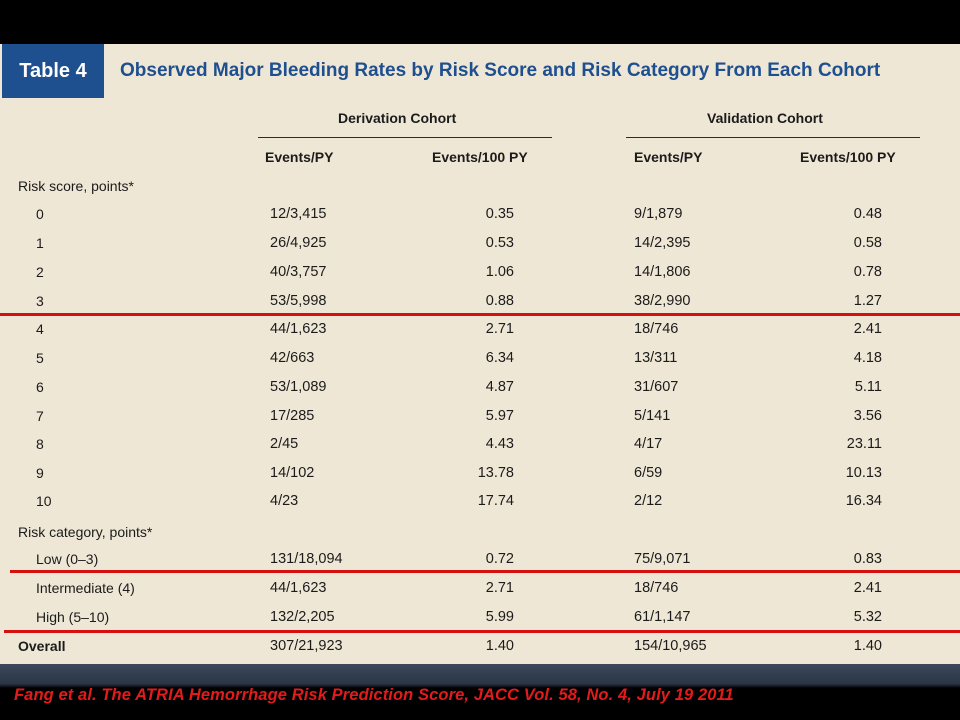  Describe the element at coordinates (867, 588) in the screenshot. I see `category-row-v-rate: 2.41` at that location.